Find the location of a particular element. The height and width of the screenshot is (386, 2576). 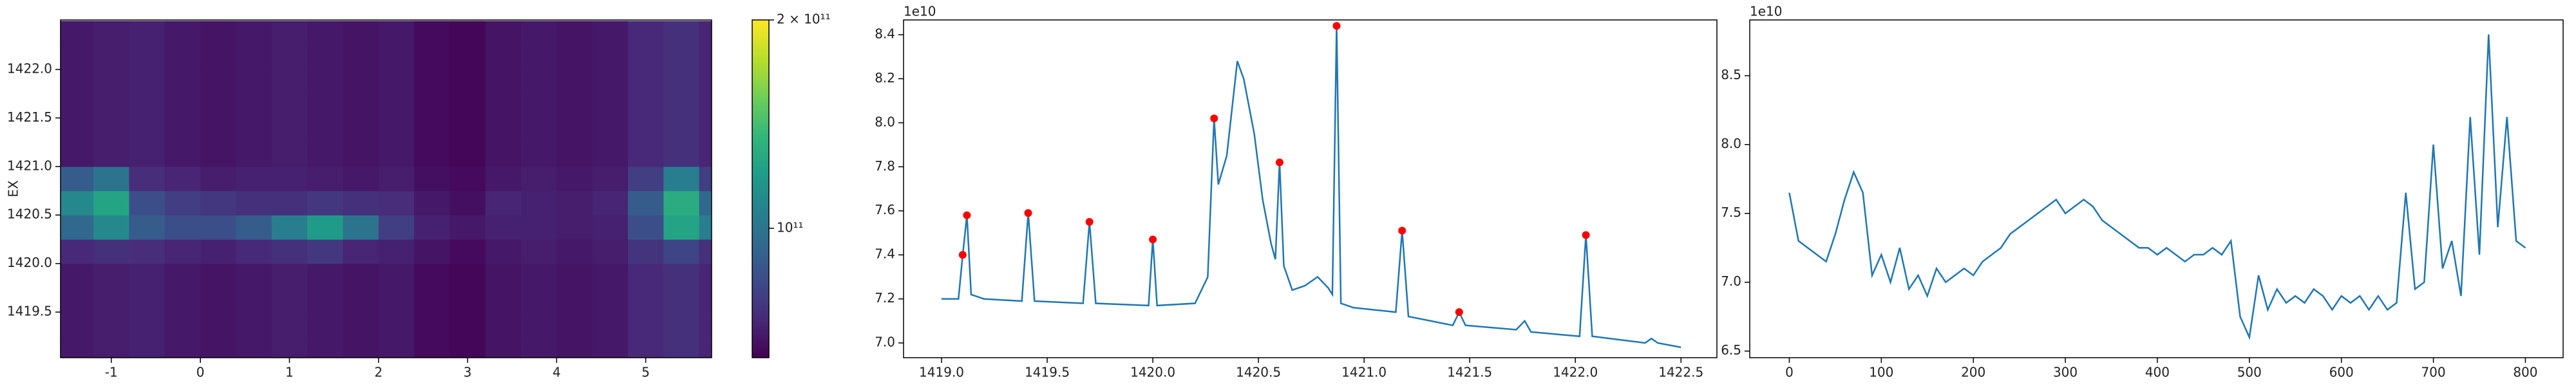

x-tick-label: 600 is located at coordinates (2341, 372).